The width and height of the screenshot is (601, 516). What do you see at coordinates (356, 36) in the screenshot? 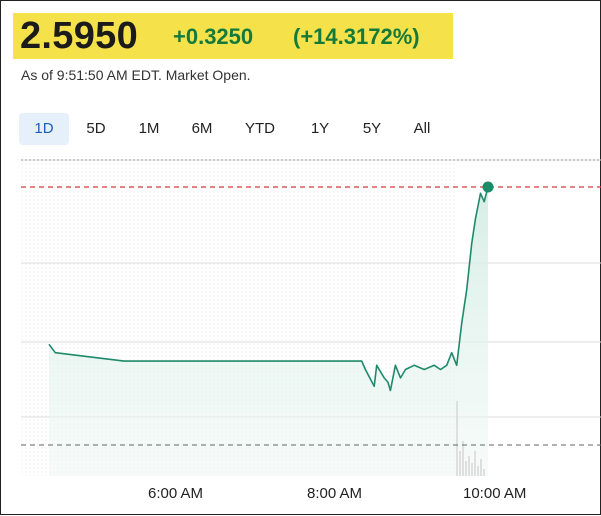
I see `price-change-percent: (+14.3172%)` at bounding box center [356, 36].